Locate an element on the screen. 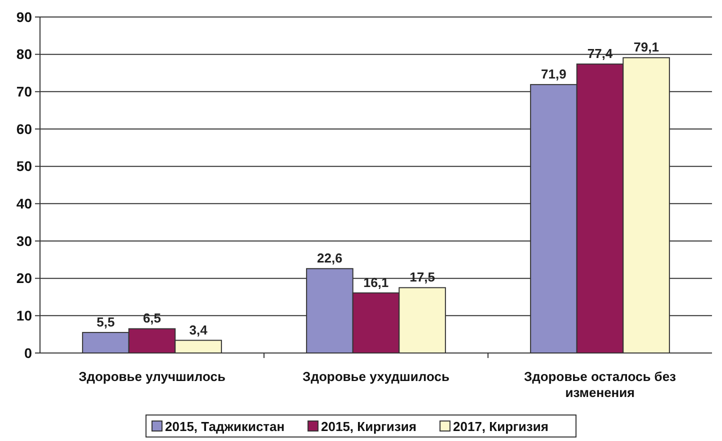  y-tick-label: 60 is located at coordinates (24, 128).